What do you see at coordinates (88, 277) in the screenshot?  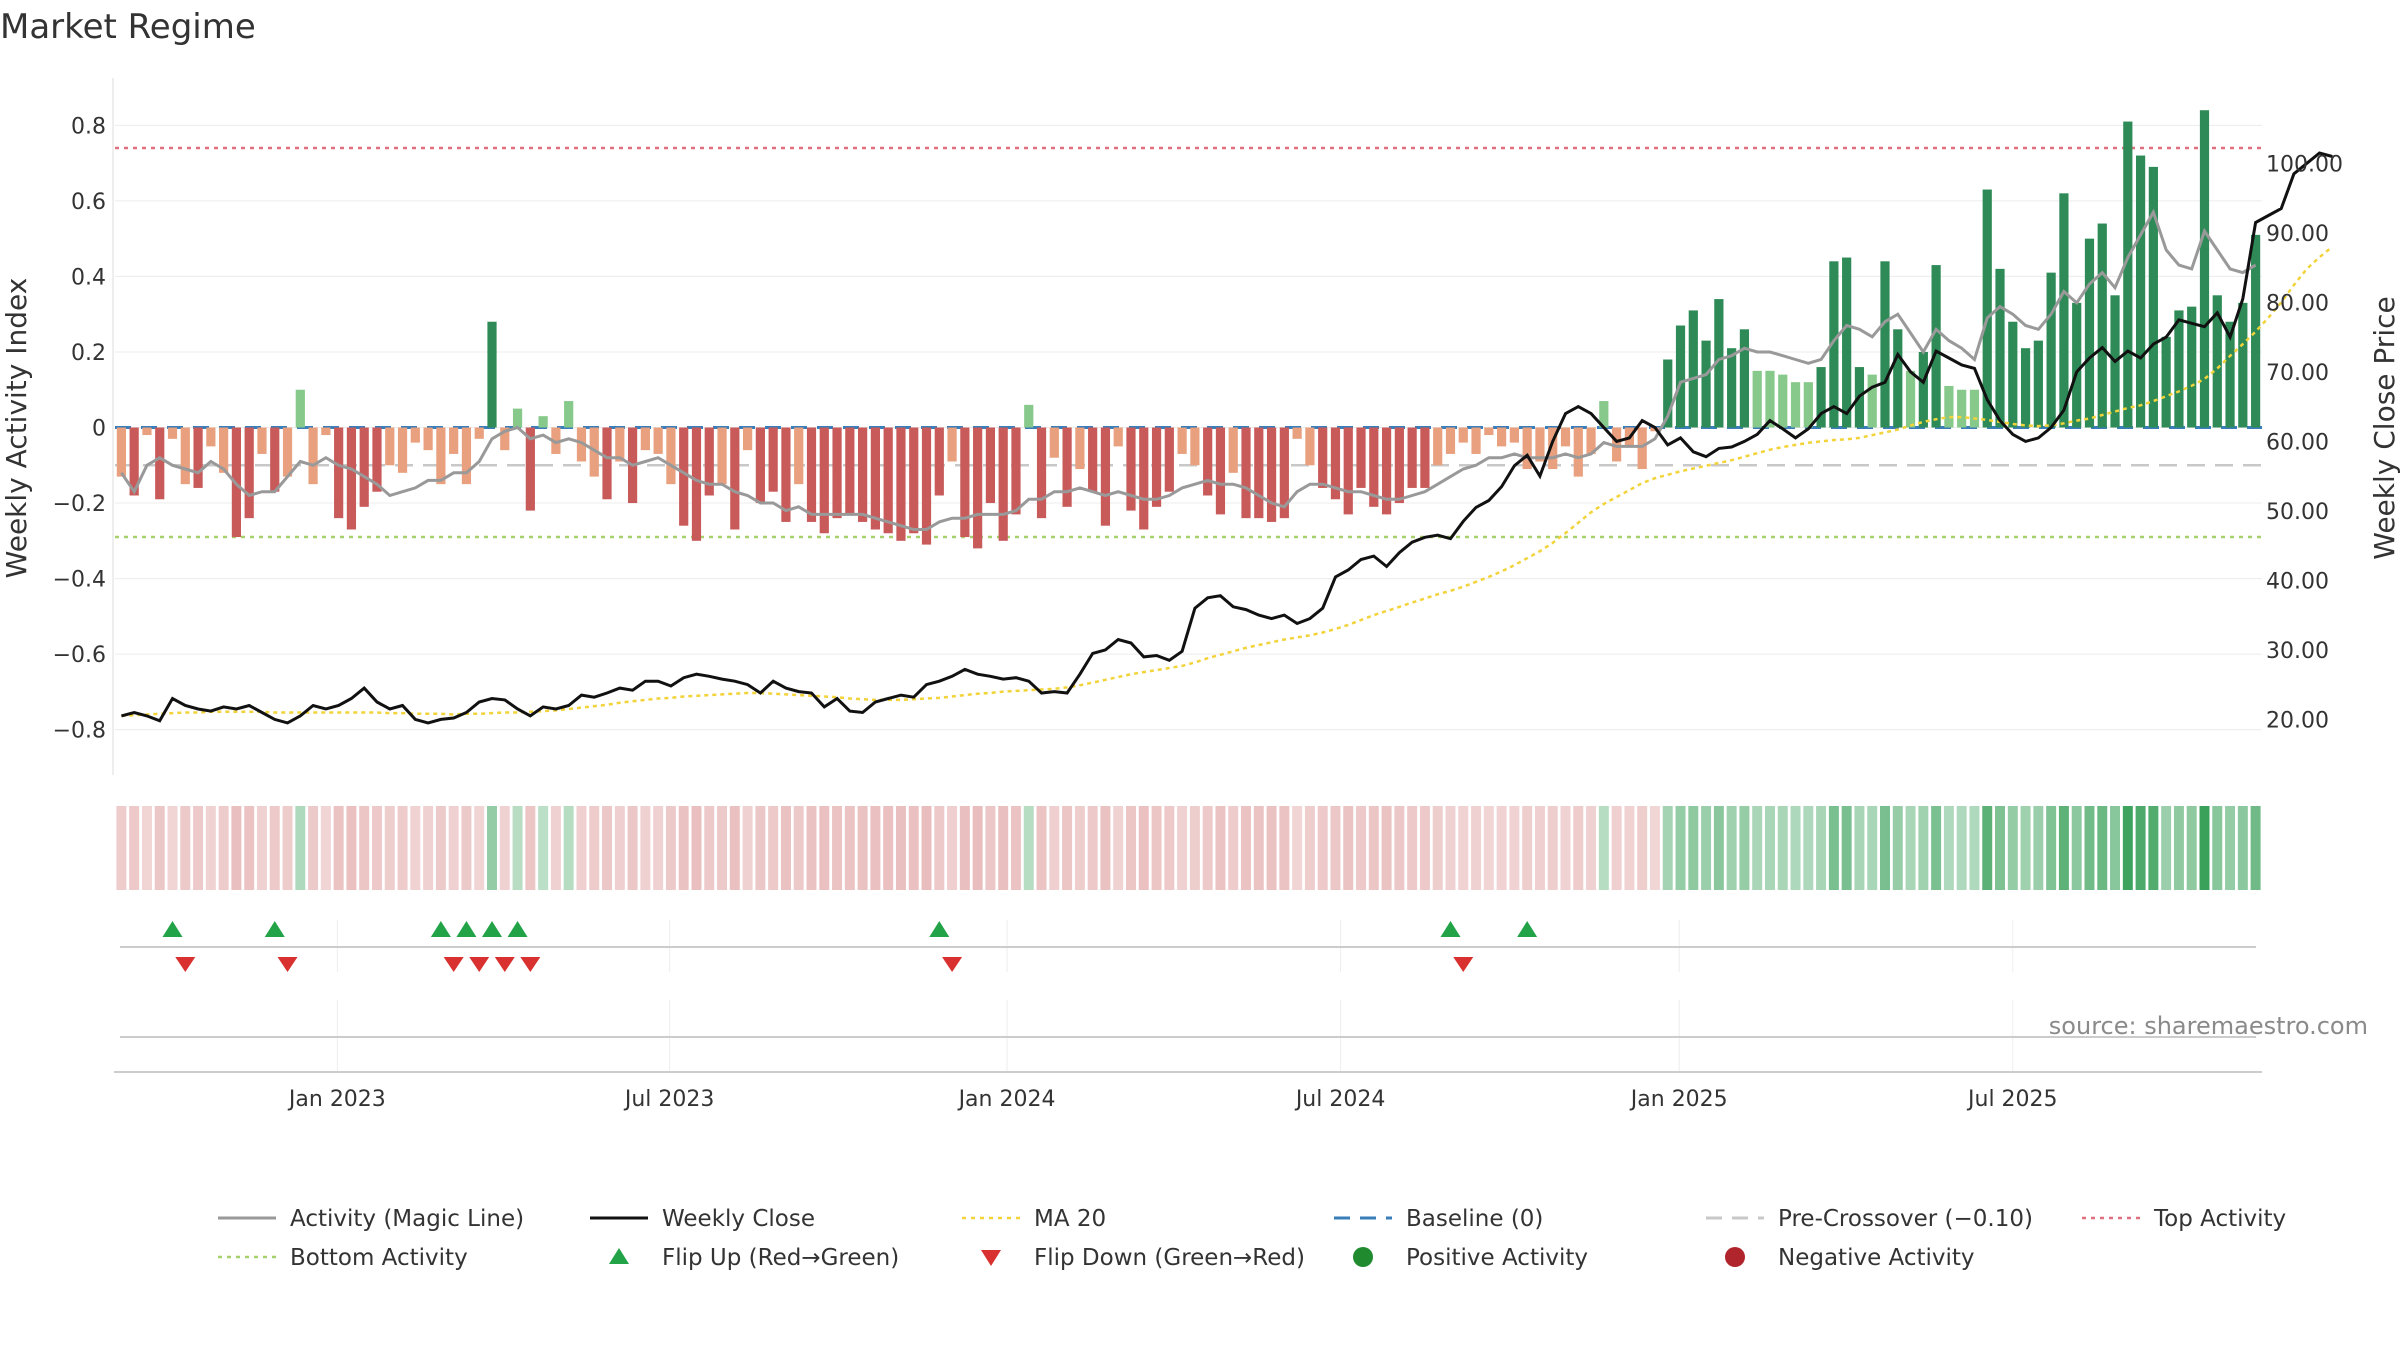 I see `left-tick-label-2: 0.4` at bounding box center [88, 277].